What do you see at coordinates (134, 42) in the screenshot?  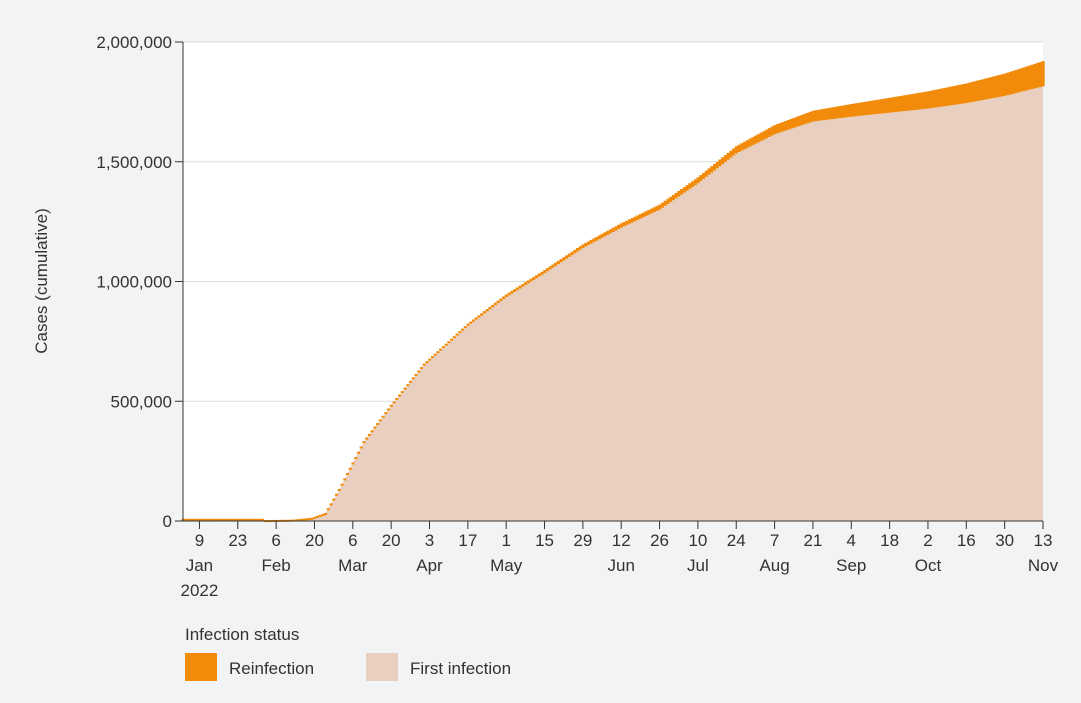 I see `y-tick-label: 2,000,000` at bounding box center [134, 42].